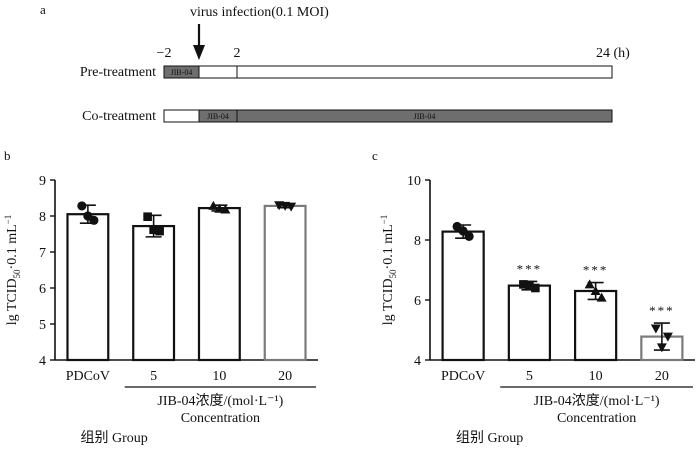 The width and height of the screenshot is (700, 451). Describe the element at coordinates (42, 181) in the screenshot. I see `y-tick-label: 9` at that location.